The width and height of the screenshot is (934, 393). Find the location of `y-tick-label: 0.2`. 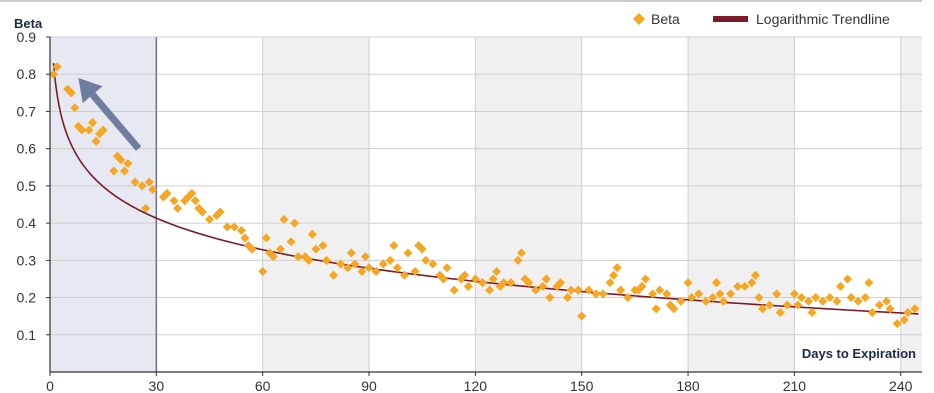

y-tick-label: 0.2 is located at coordinates (27, 298).